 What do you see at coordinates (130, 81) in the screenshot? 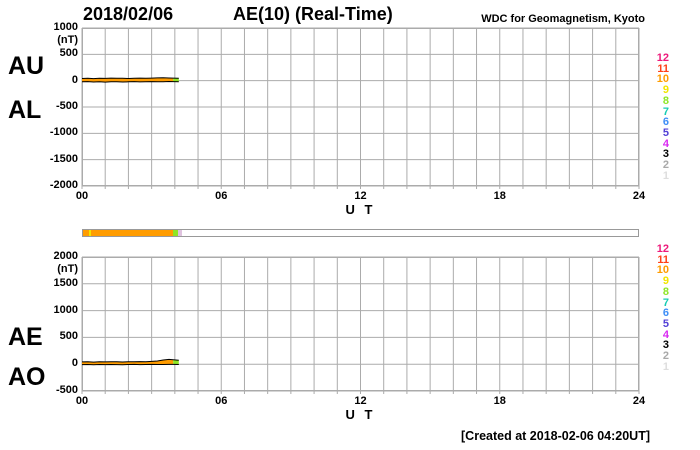
I see `al-trace` at bounding box center [130, 81].